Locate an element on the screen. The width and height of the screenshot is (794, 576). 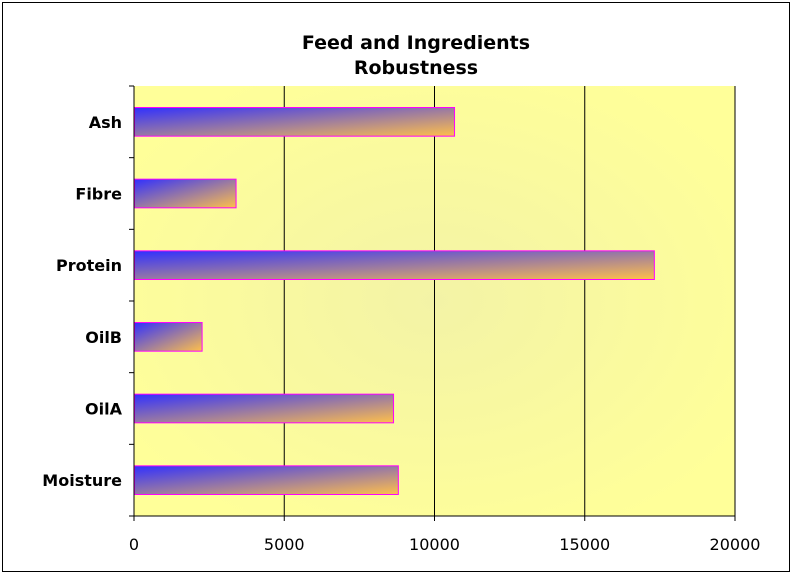
category-labels: Ash Fibre Protein OilB OilA Moisture is located at coordinates (82, 301).